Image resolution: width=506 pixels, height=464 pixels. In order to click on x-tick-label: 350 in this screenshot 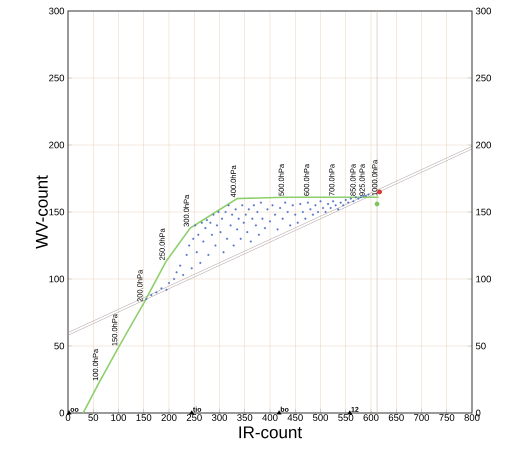, I will do `click(244, 417)`.